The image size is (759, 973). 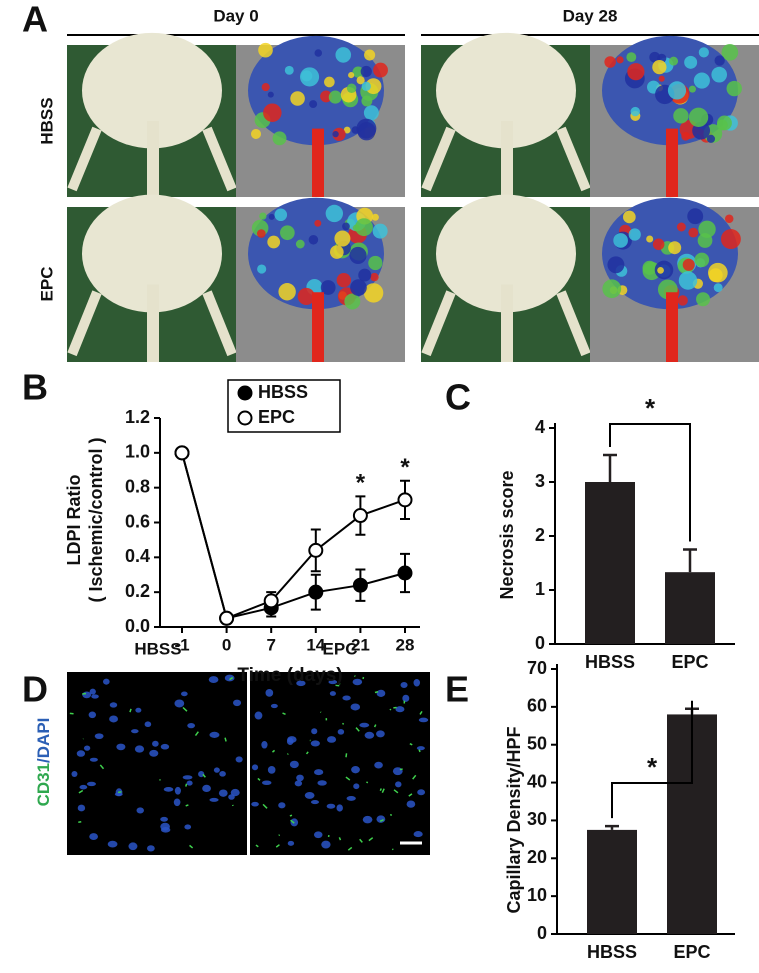 I want to click on stain-label: CD31/DAPI, so click(x=43, y=762).